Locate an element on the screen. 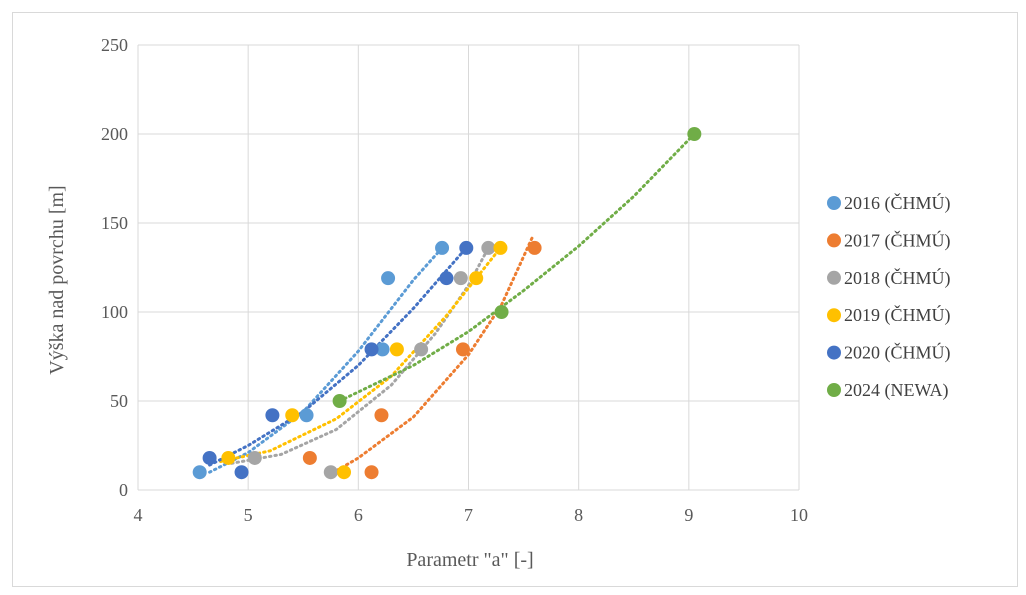 This screenshot has width=1026, height=595. x-tick-label: 8 is located at coordinates (578, 515).